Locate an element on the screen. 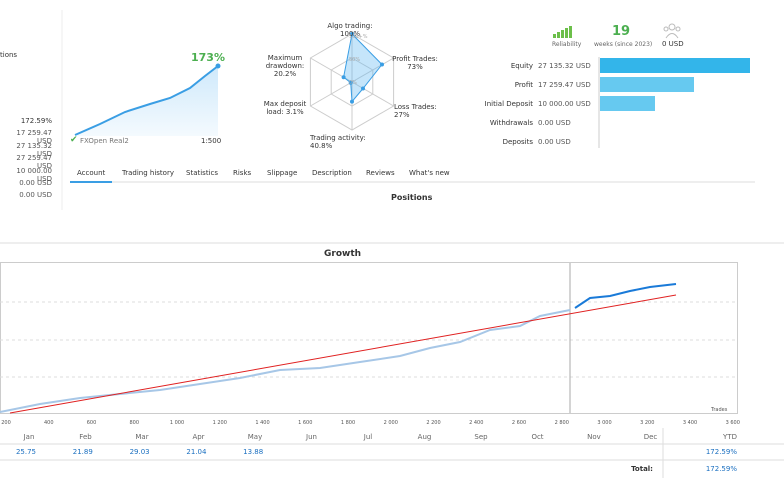 The height and width of the screenshot is (493, 784). x-tick-label: 3 200 is located at coordinates (647, 423).